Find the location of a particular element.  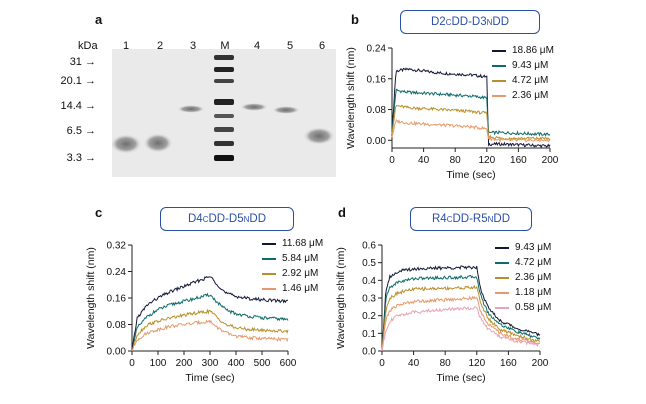

y-tick-label: 0.5 is located at coordinates (369, 263).